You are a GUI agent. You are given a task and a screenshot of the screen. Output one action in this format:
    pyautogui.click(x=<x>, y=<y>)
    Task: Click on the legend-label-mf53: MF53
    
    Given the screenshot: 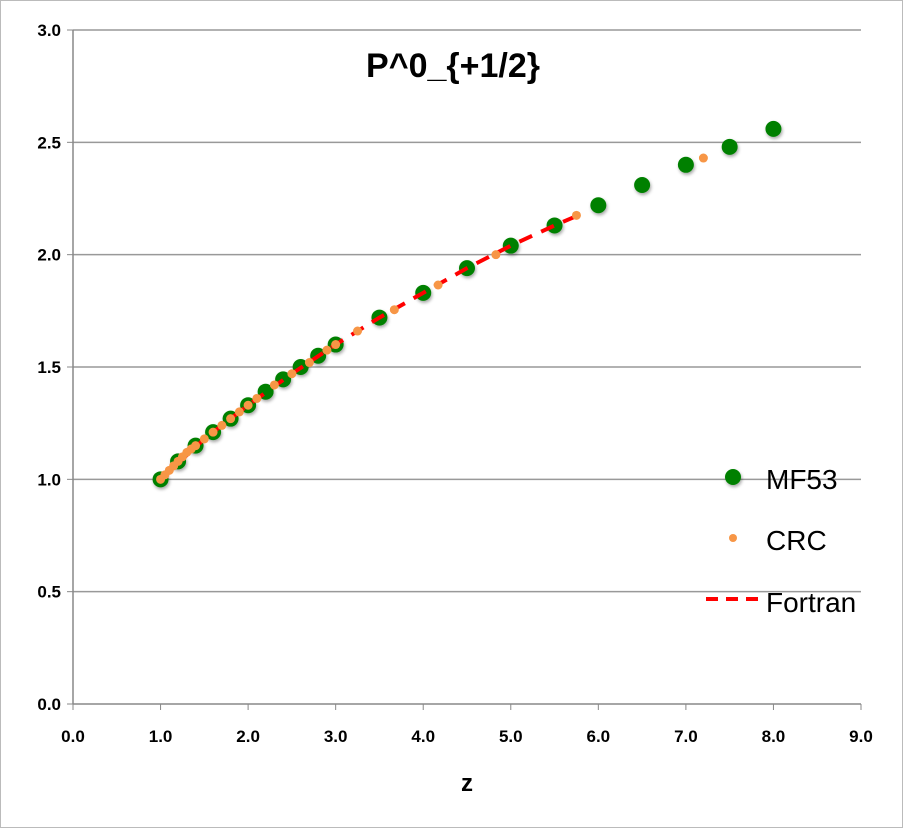 What is the action you would take?
    pyautogui.click(x=802, y=479)
    